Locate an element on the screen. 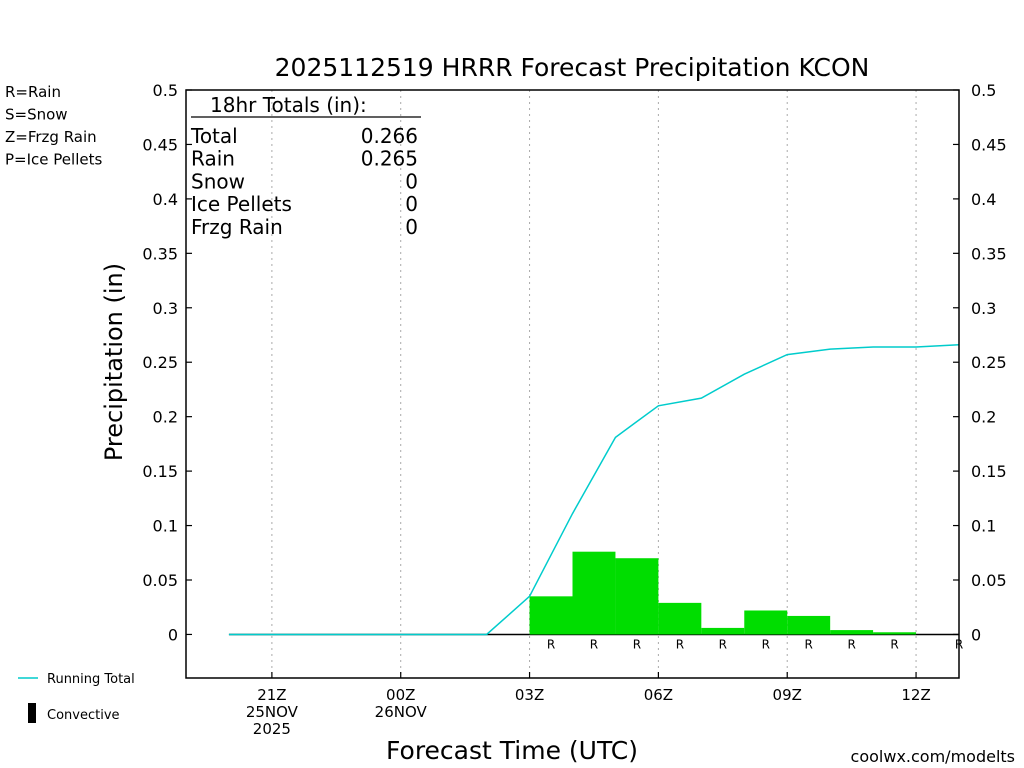 The height and width of the screenshot is (768, 1024). totals-header: 18hr Totals (in): is located at coordinates (288, 105).